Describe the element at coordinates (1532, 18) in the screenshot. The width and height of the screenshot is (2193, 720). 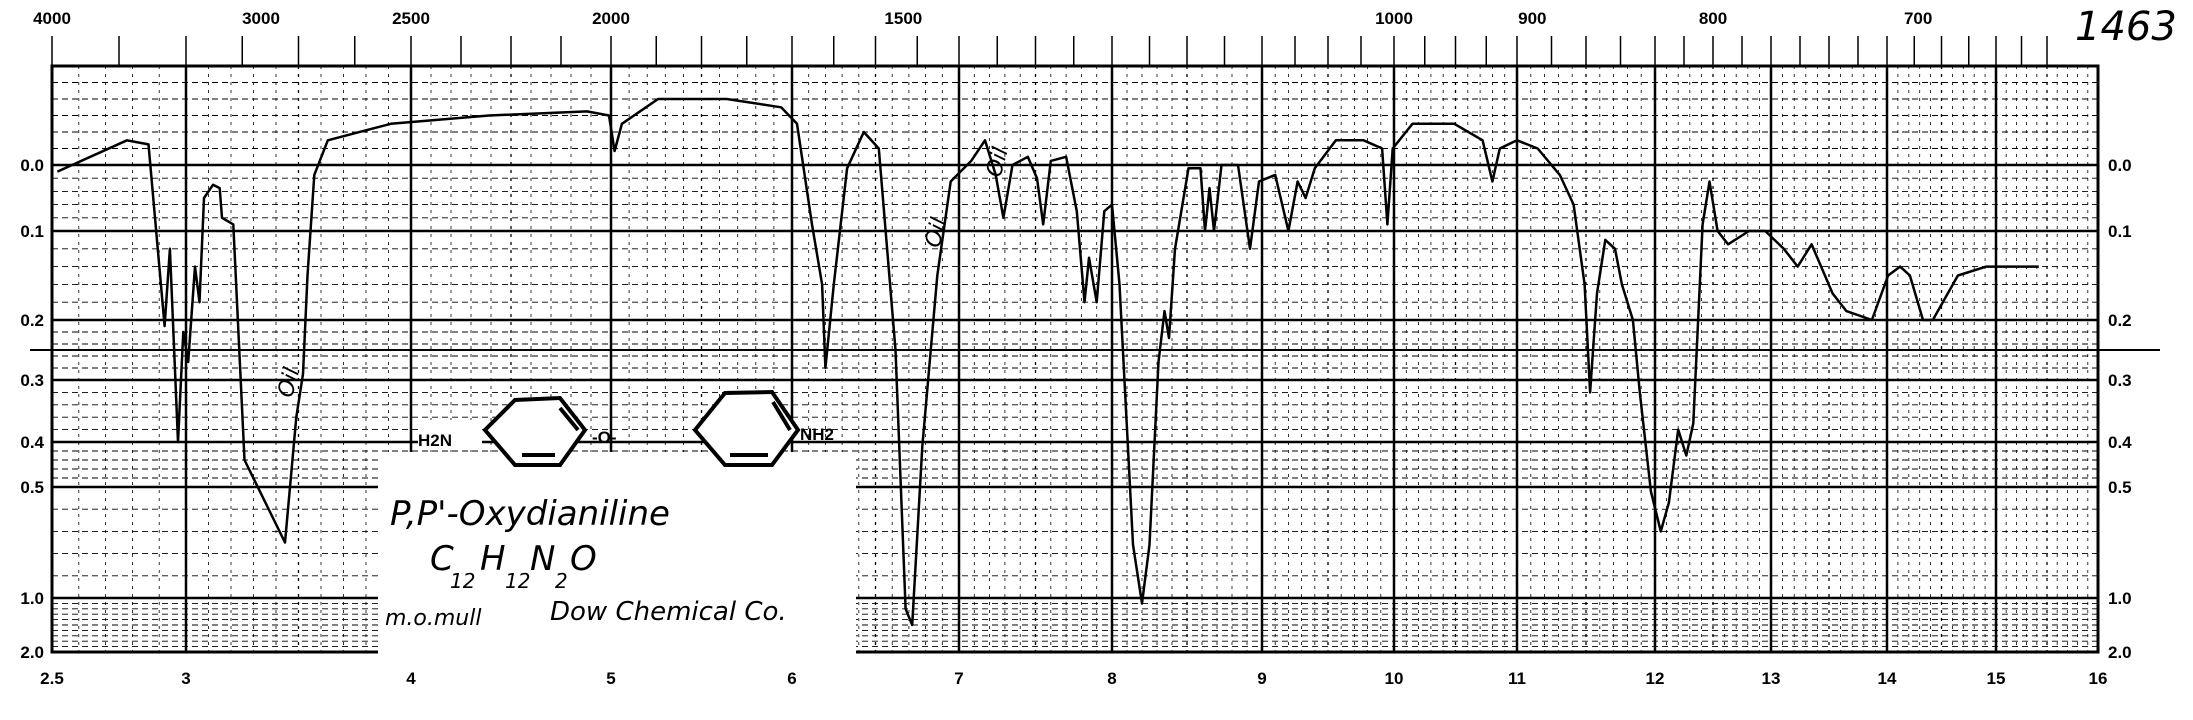
I see `wavenumber-tick-label: 900` at that location.